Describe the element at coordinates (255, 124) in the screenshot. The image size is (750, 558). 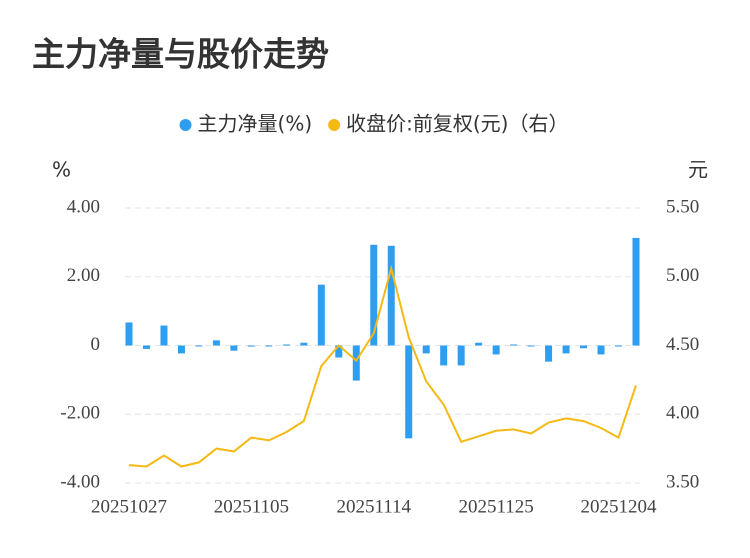
I see `legend-label: 主力净量(%)` at that location.